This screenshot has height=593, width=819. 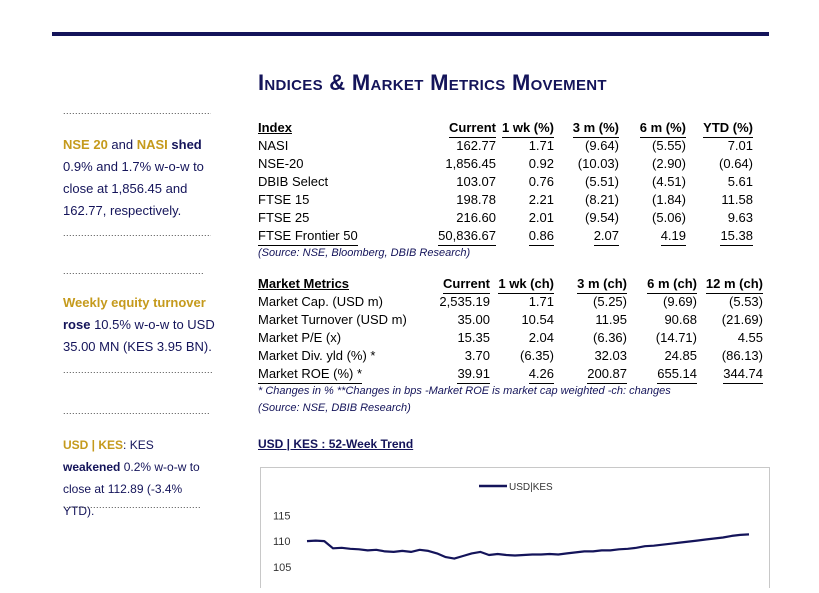 What do you see at coordinates (273, 145) in the screenshot?
I see `row-label: NASI` at bounding box center [273, 145].